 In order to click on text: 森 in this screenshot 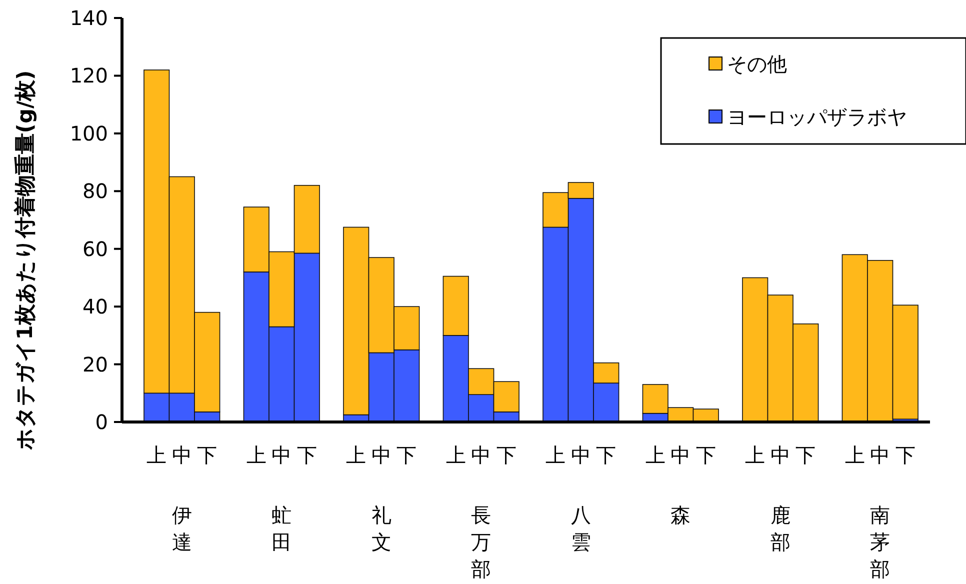, I will do `click(680, 515)`.